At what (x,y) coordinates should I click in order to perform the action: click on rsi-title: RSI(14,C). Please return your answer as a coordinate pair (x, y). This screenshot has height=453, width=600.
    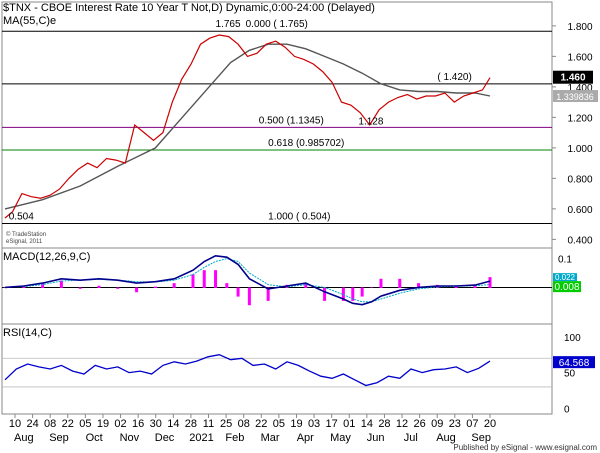
    Looking at the image, I should click on (27, 333).